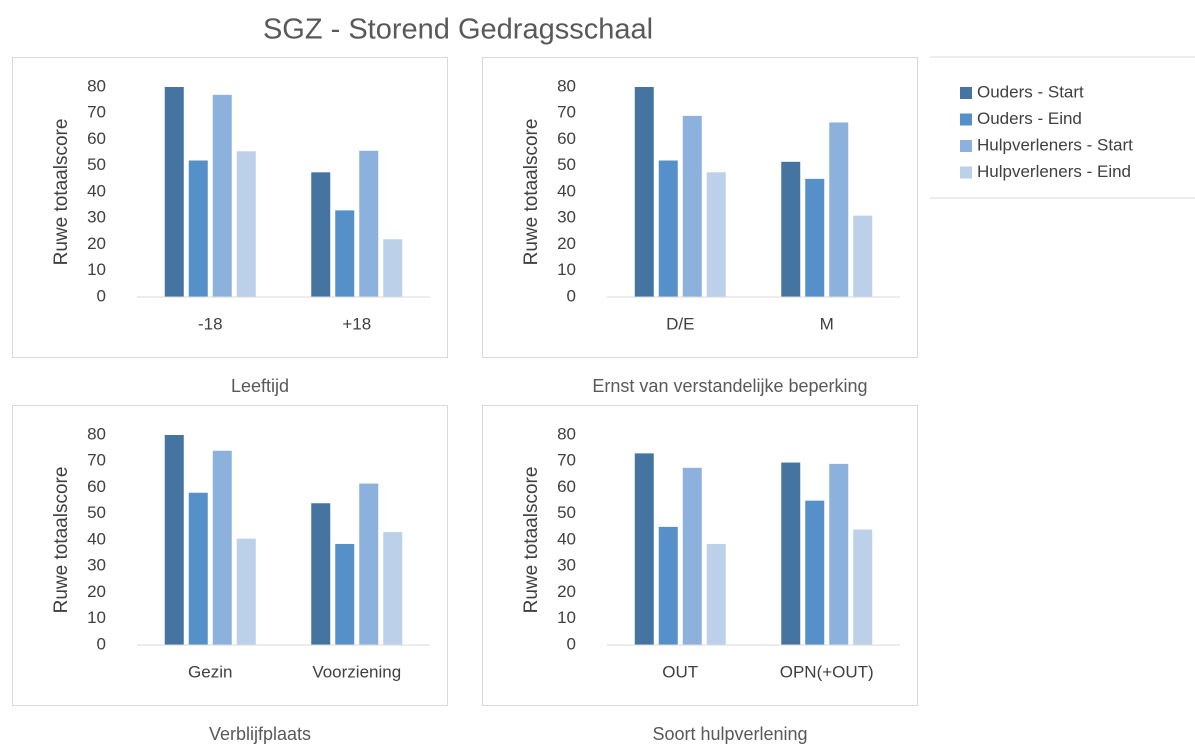 This screenshot has width=1195, height=746. I want to click on x-axis-title: Soort hulpverlening, so click(729, 734).